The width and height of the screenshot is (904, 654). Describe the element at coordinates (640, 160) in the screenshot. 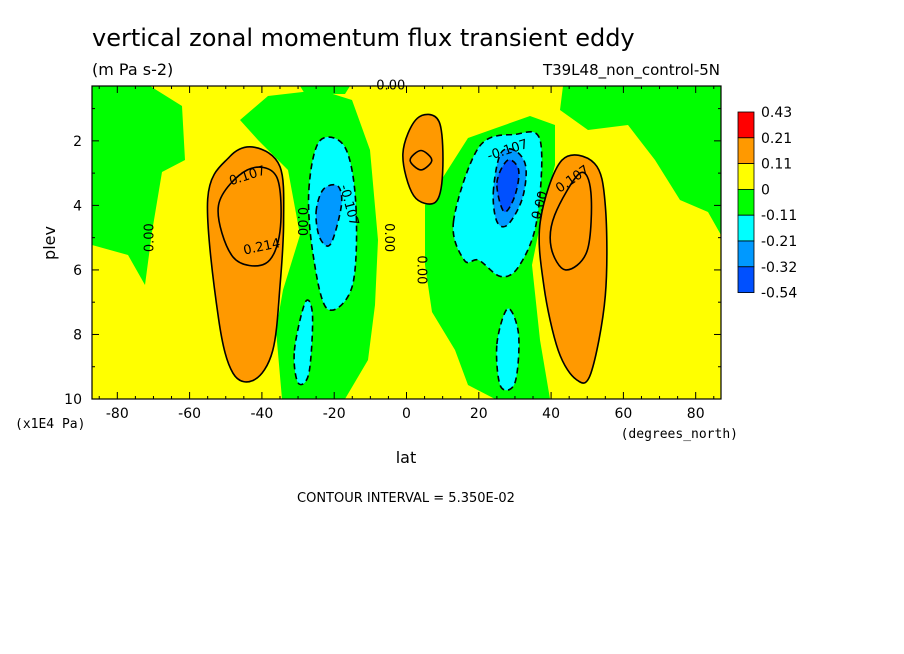

I see `green-region-top-right` at that location.